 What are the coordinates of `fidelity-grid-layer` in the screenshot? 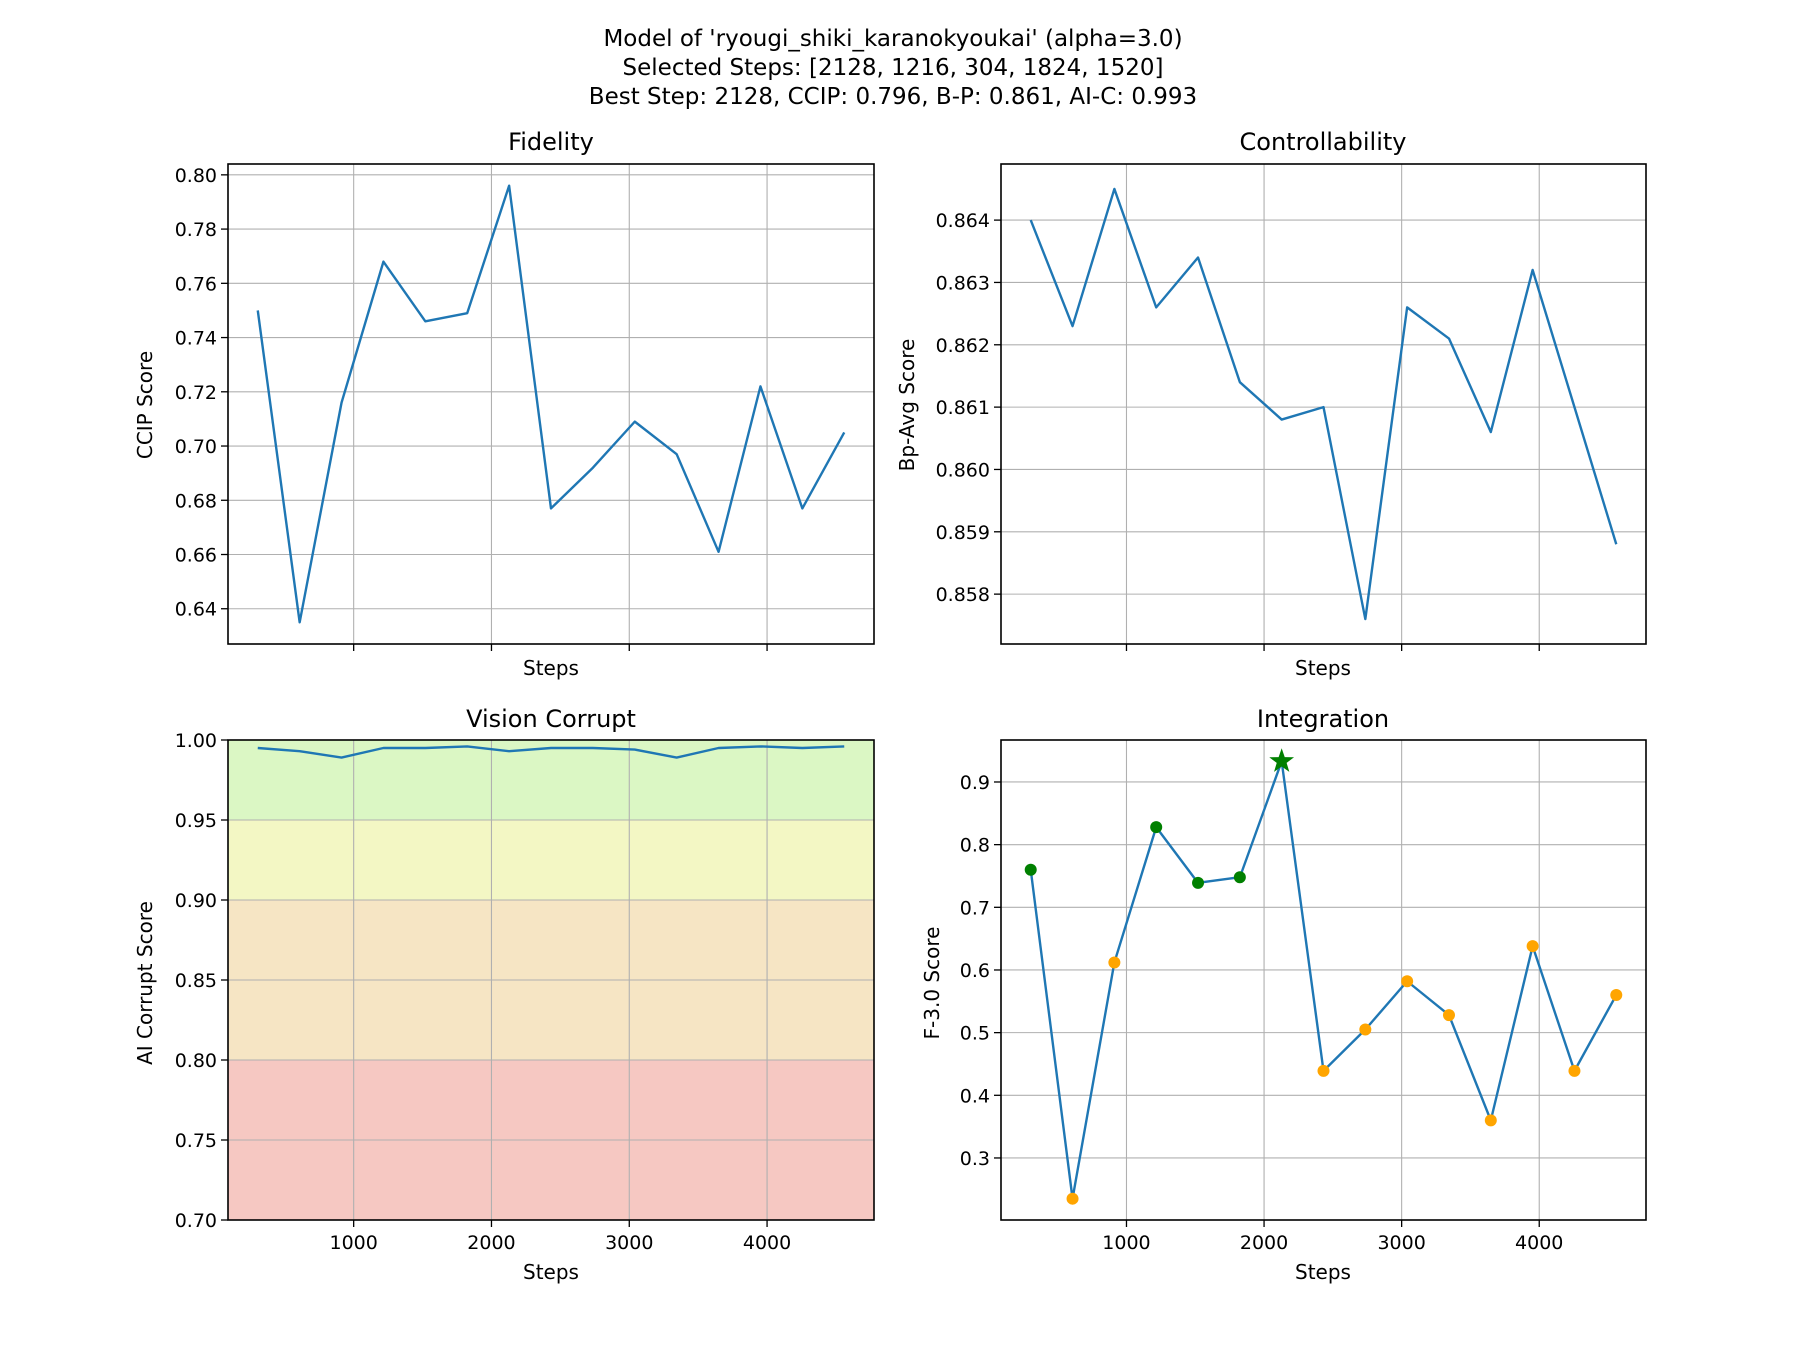 It's located at (551, 404).